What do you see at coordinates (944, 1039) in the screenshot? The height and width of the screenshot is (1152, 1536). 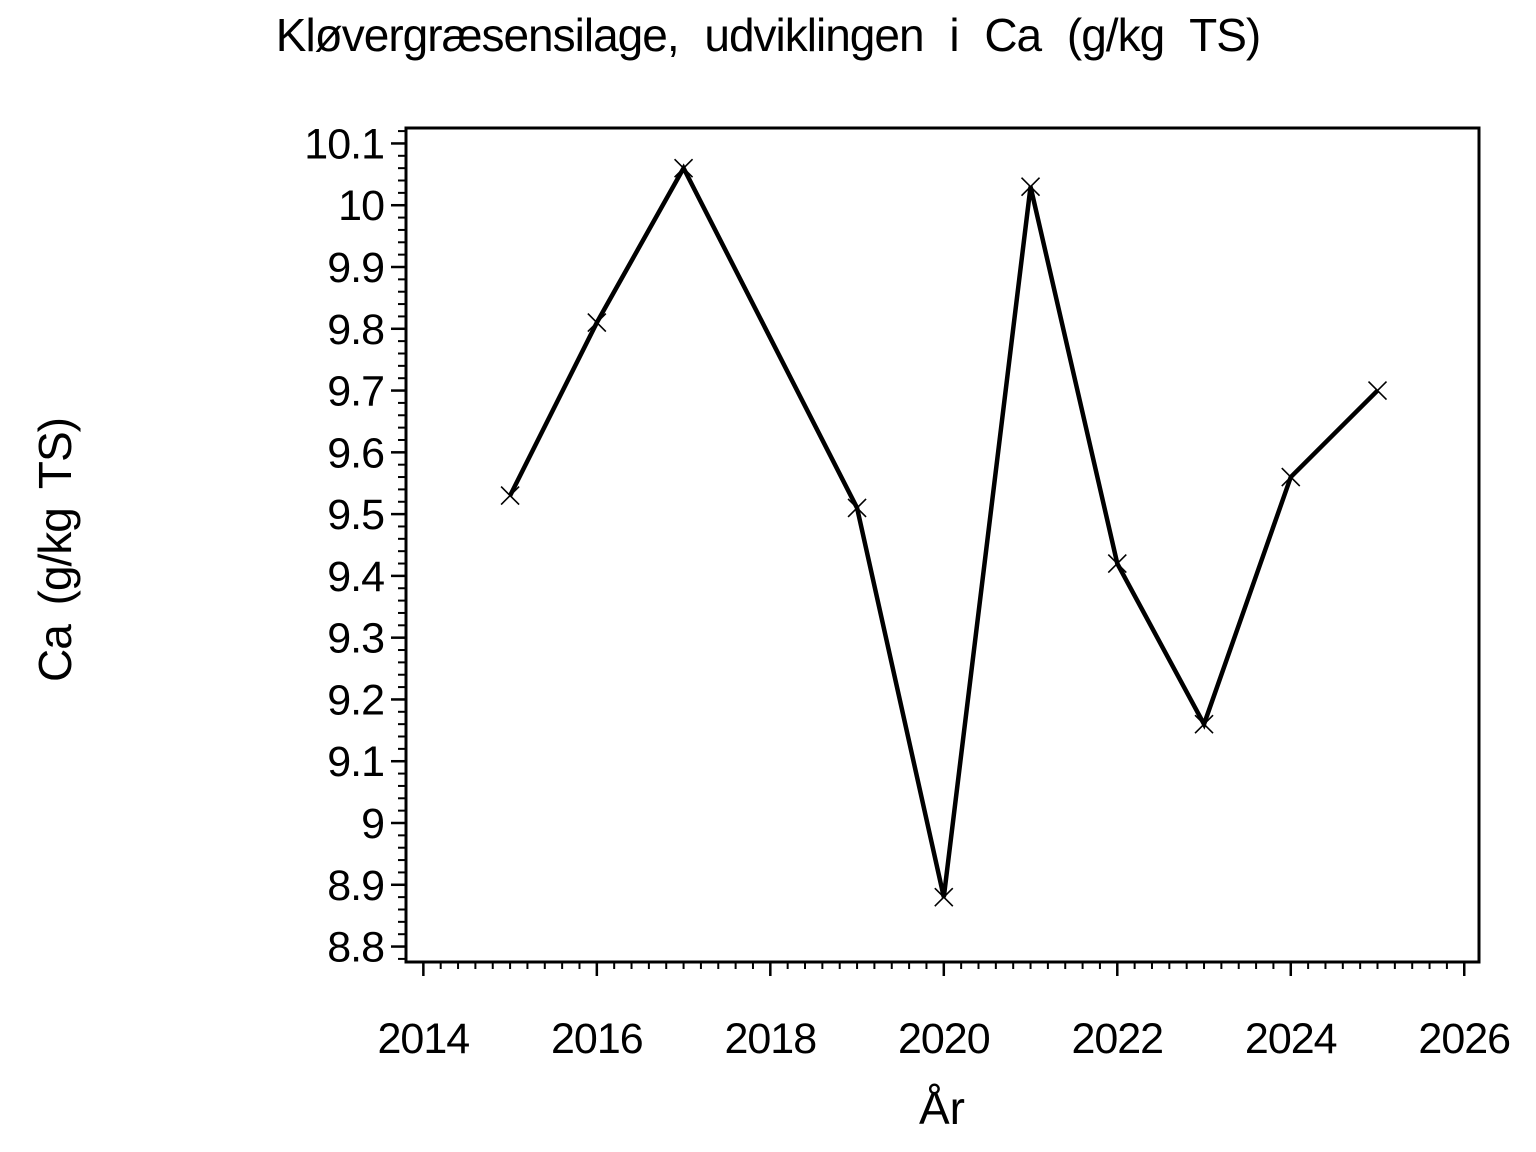 I see `x-tick-label: 2020` at bounding box center [944, 1039].